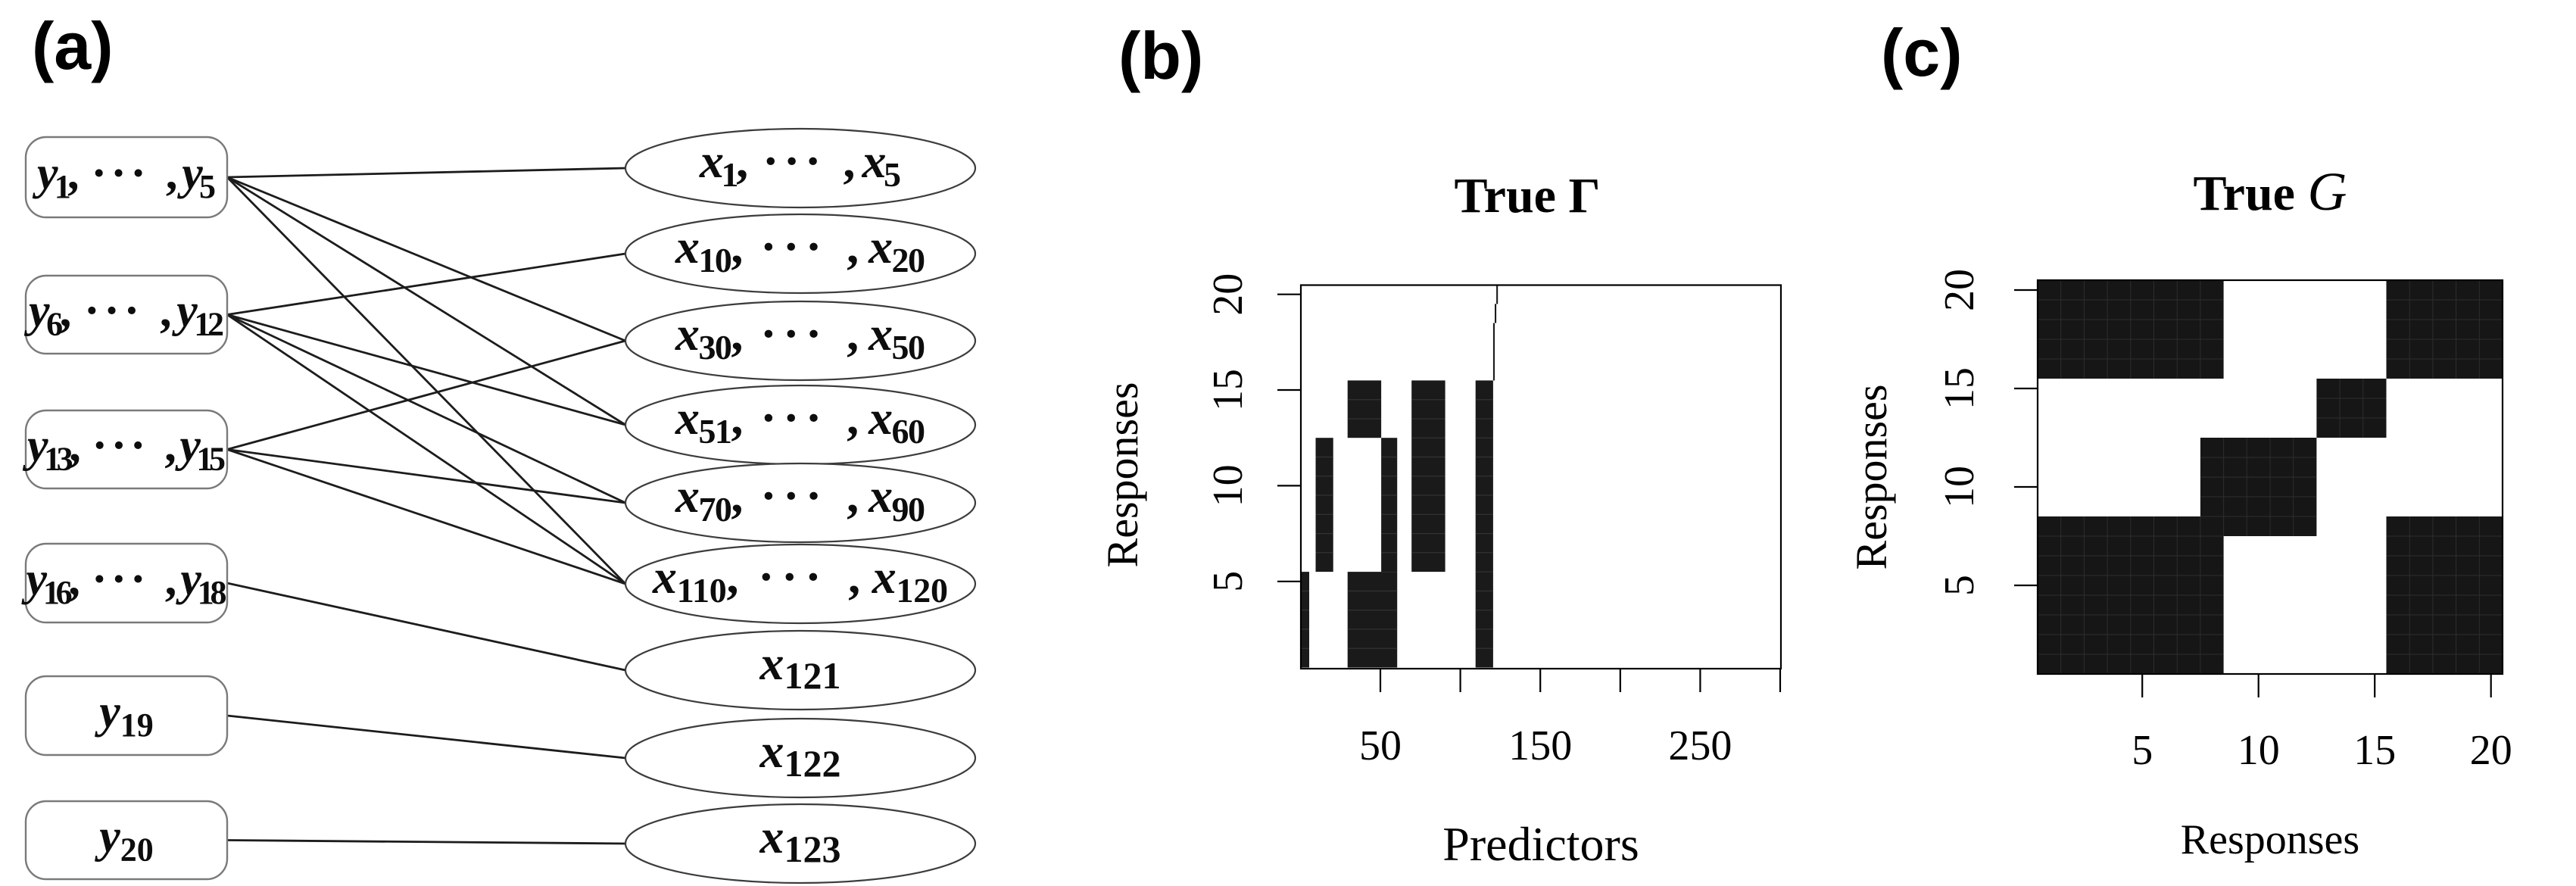 The width and height of the screenshot is (2576, 886). I want to click on svg-text: y1, ··· , y5, so click(124, 176).